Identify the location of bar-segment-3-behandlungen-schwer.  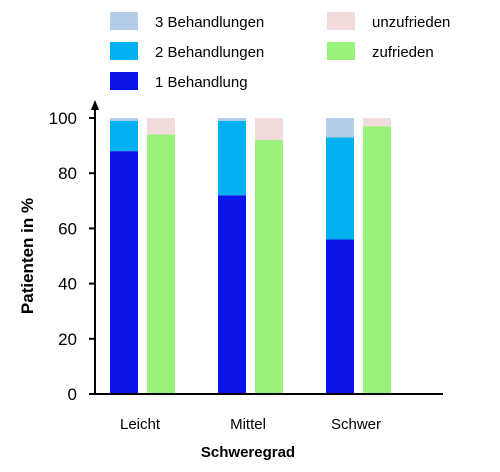
(340, 128).